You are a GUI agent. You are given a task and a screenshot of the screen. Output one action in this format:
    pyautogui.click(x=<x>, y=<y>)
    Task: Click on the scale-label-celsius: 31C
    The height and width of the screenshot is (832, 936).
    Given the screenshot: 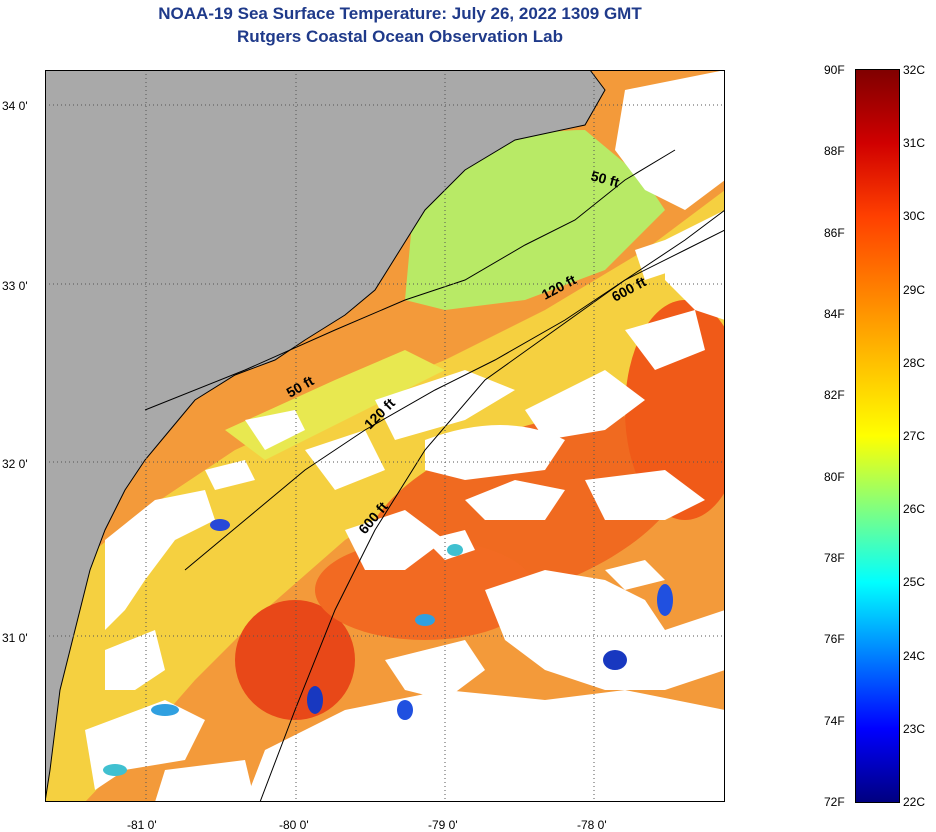 What is the action you would take?
    pyautogui.click(x=914, y=143)
    